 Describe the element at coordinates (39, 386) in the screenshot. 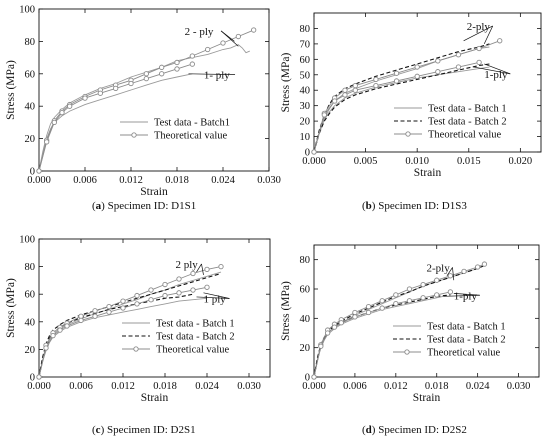

I see `x-tick-label: 0.000` at that location.